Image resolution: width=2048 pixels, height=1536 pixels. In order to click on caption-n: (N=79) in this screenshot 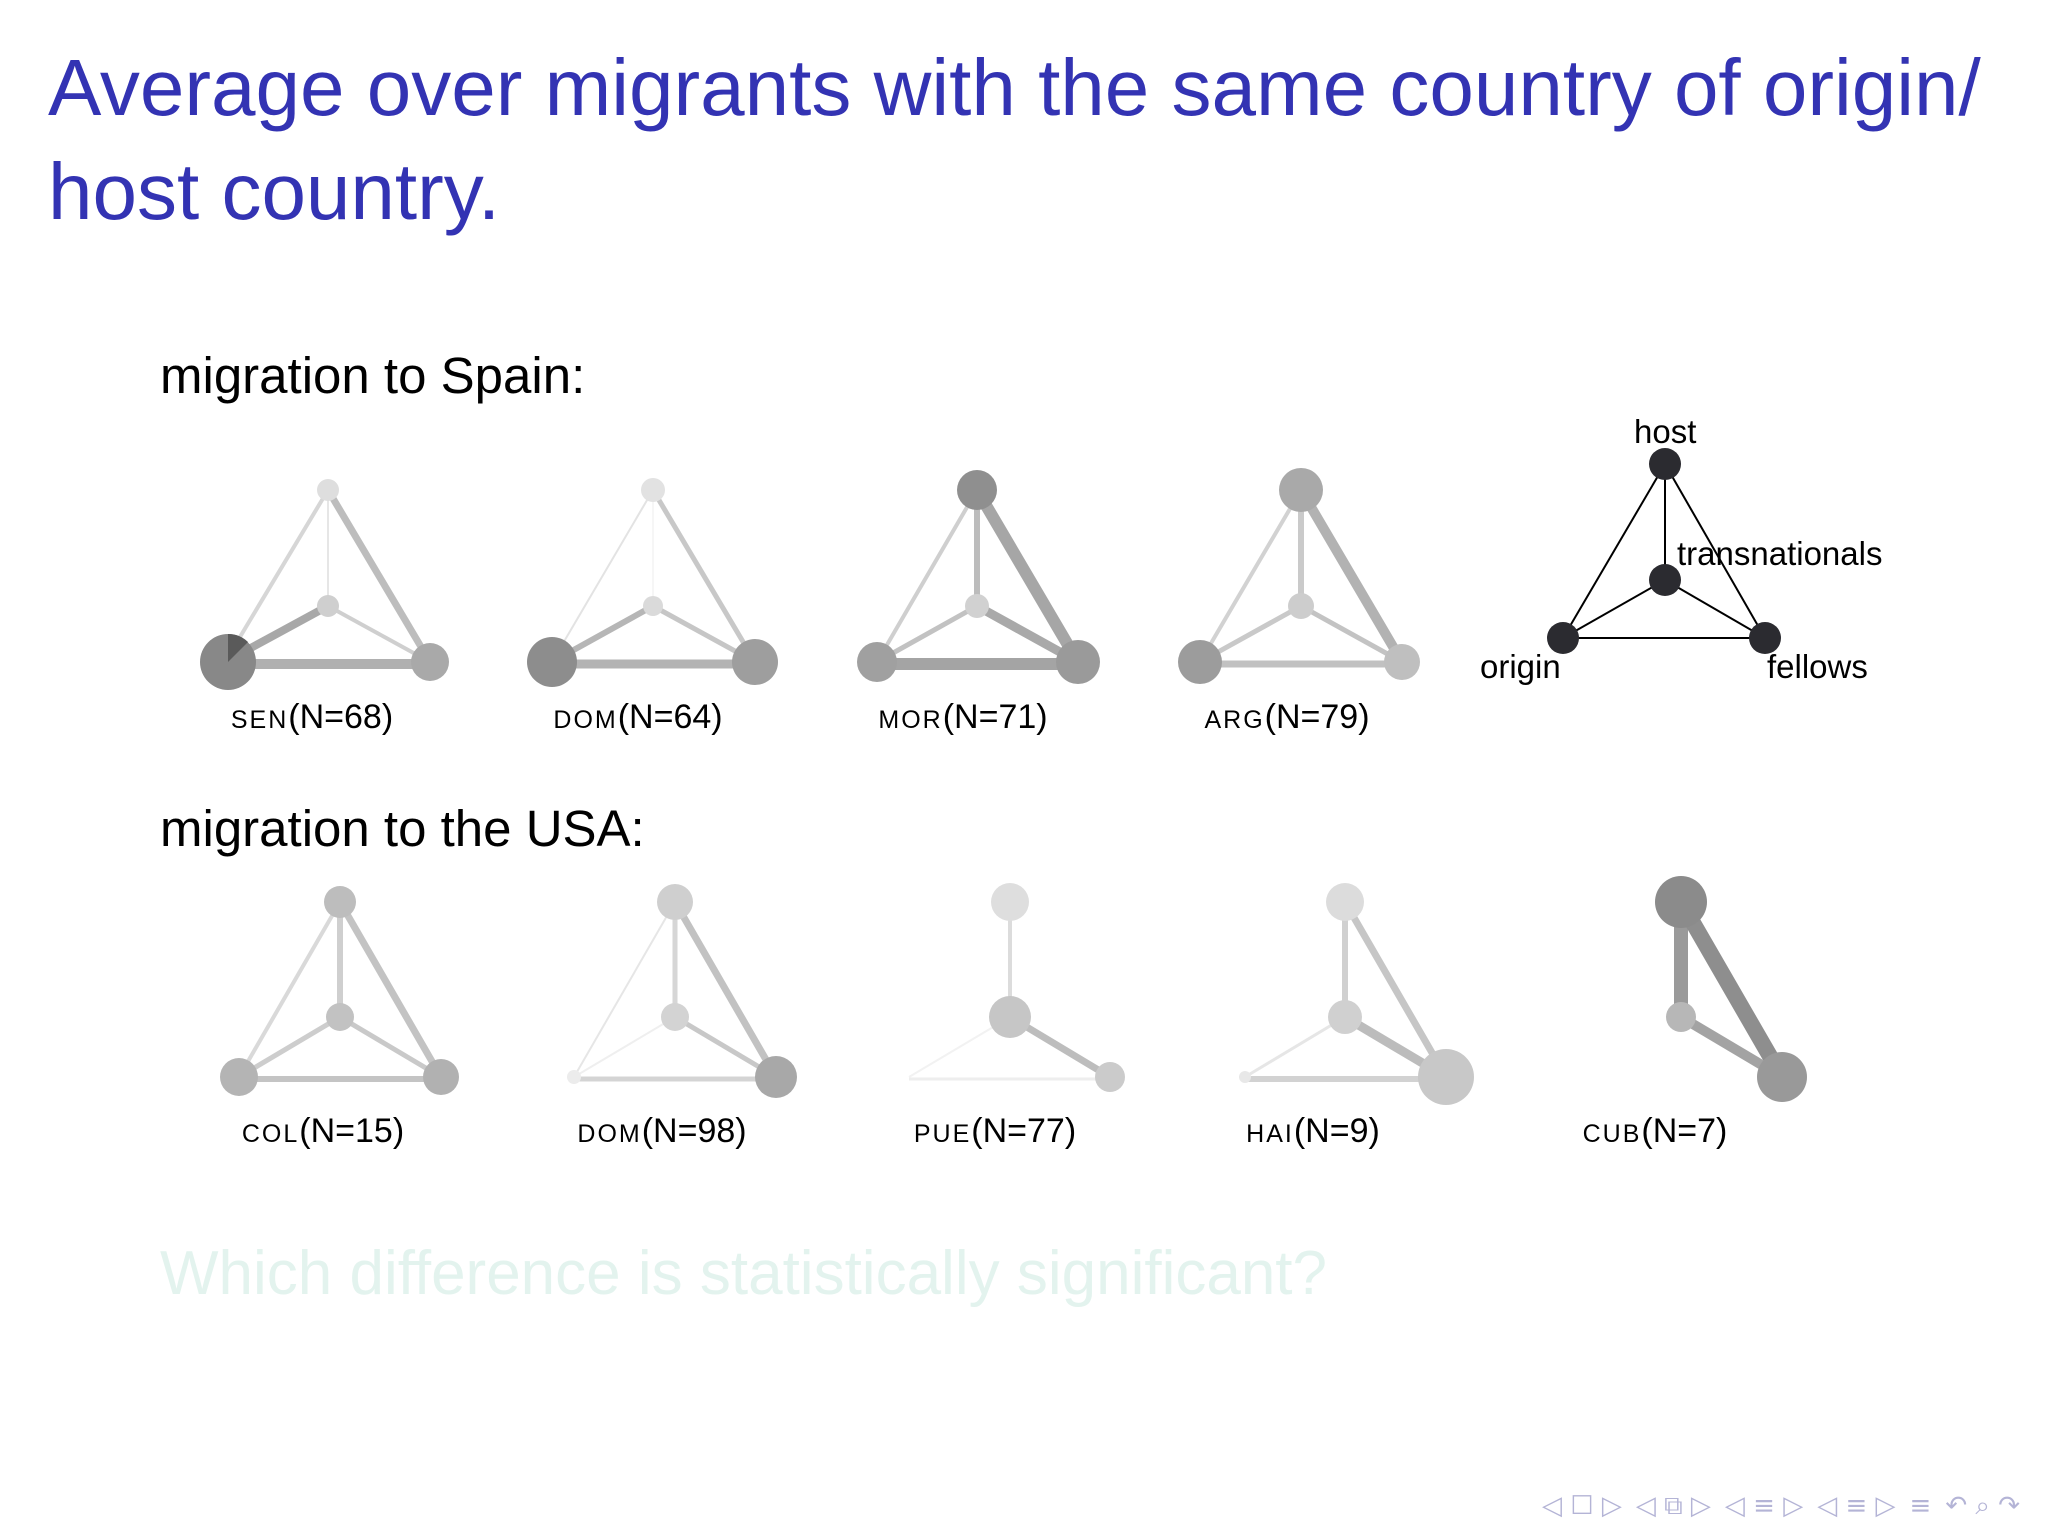, I will do `click(1317, 717)`.